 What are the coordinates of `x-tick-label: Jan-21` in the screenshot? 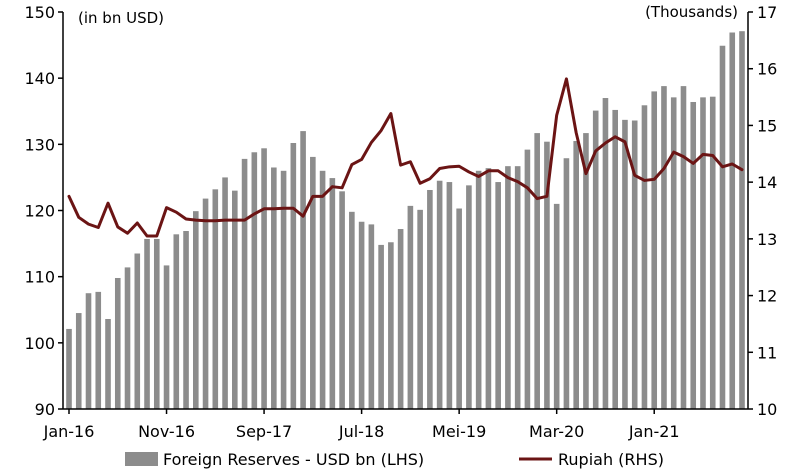 It's located at (654, 431).